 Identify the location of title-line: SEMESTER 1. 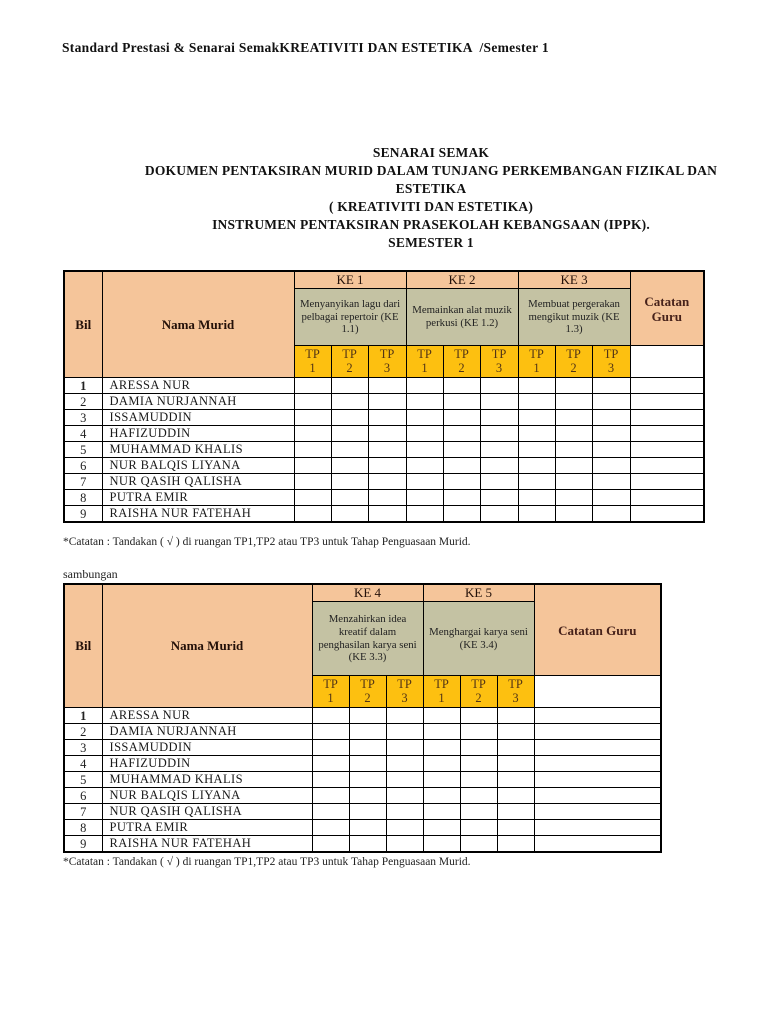
(431, 242).